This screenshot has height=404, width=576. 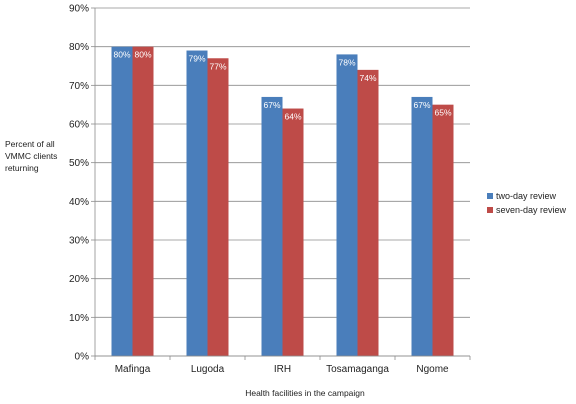 I want to click on y-tick-label: 30%, so click(x=79, y=241).